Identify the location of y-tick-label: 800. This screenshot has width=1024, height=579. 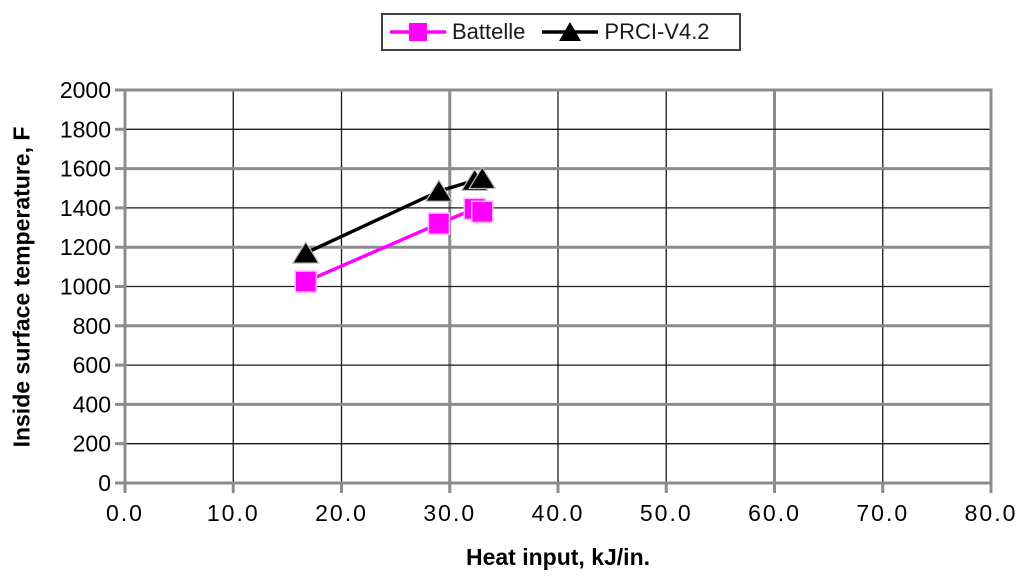
(92, 326).